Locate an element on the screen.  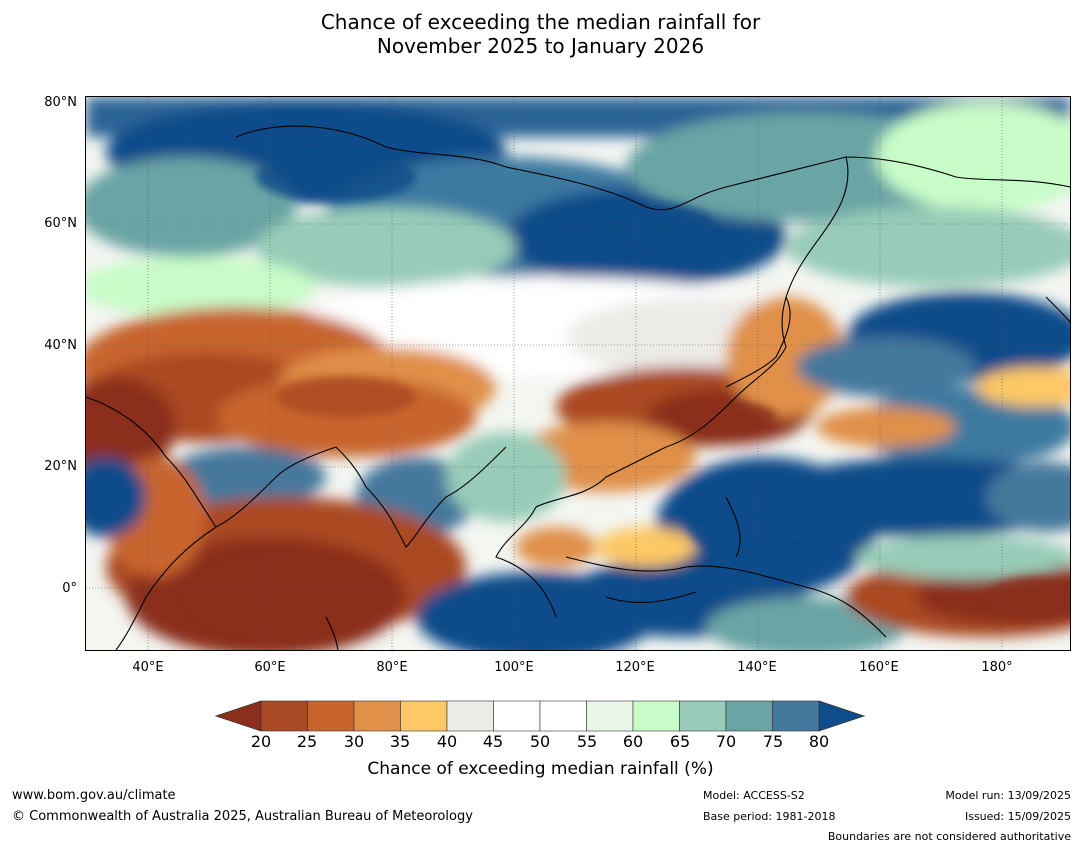
lat-label-0: 0° is located at coordinates (69, 588).